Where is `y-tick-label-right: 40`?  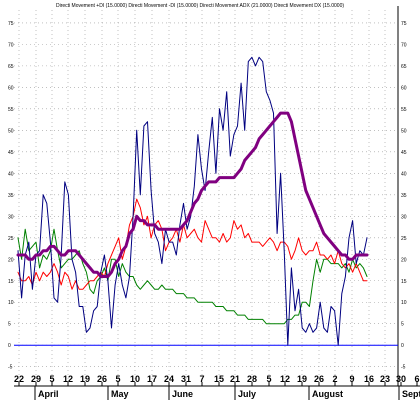
y-tick-label-right: 40 is located at coordinates (404, 174).